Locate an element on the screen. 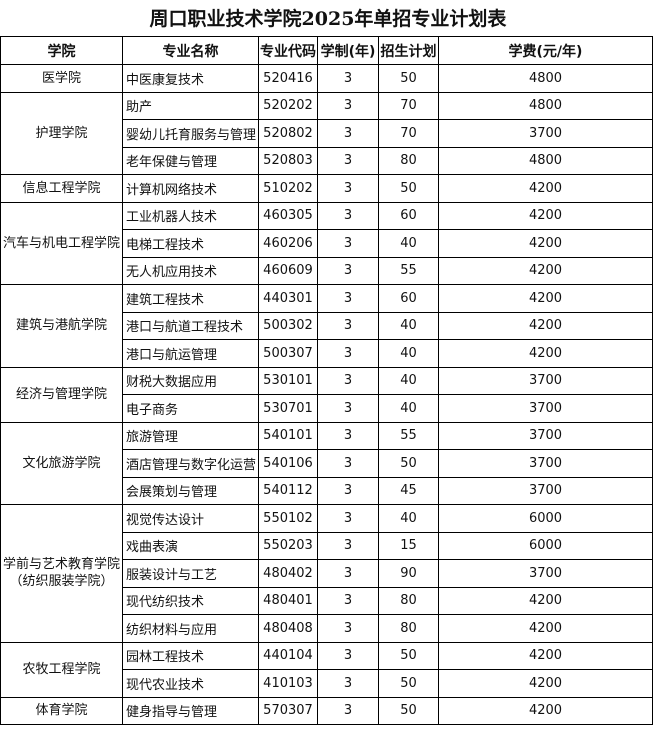  table-row: 酒店管理与数字化运营 540106 3 50 3700 is located at coordinates (327, 463).